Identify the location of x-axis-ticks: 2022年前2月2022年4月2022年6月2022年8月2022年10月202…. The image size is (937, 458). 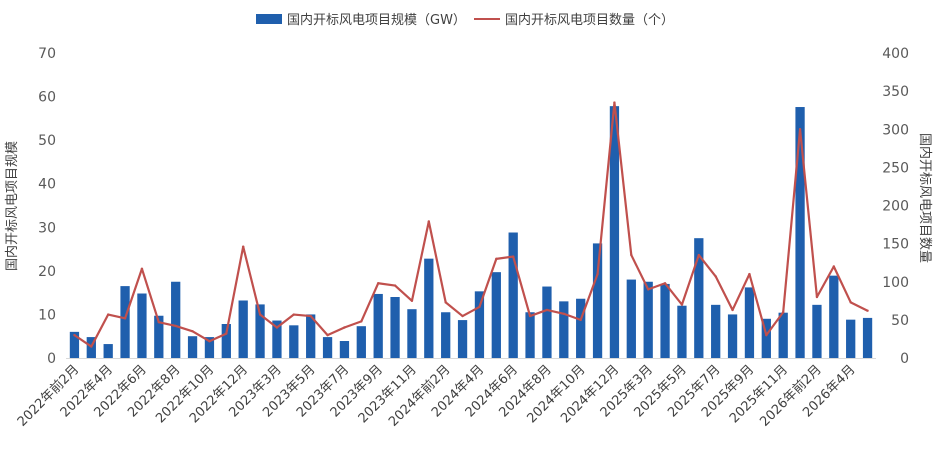
(436, 396).